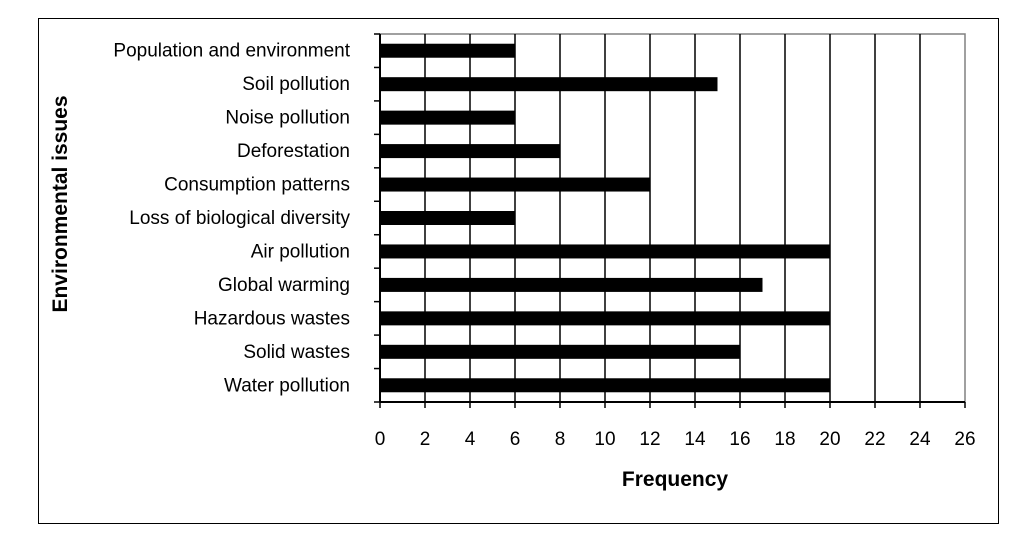  Describe the element at coordinates (695, 439) in the screenshot. I see `x-tick-label: 14` at that location.